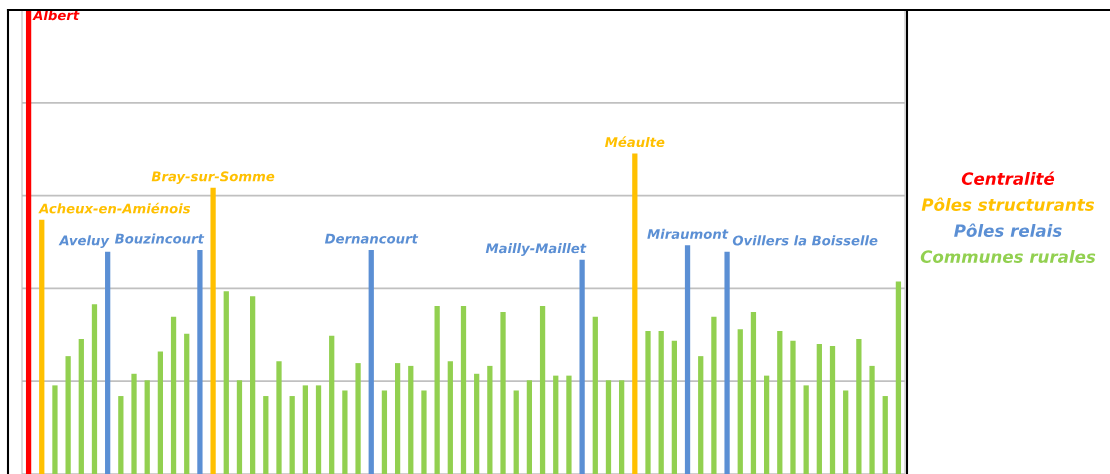 Image resolution: width=1110 pixels, height=474 pixels. I want to click on annotation: Mailly-Maillet, so click(536, 249).